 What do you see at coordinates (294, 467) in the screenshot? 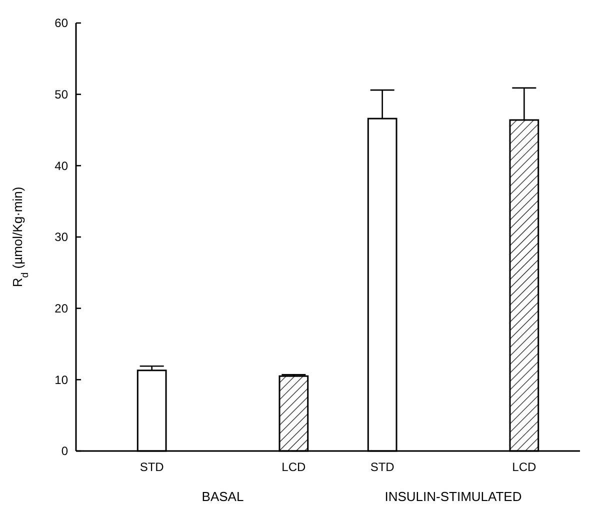
I see `series-label: LCD` at bounding box center [294, 467].